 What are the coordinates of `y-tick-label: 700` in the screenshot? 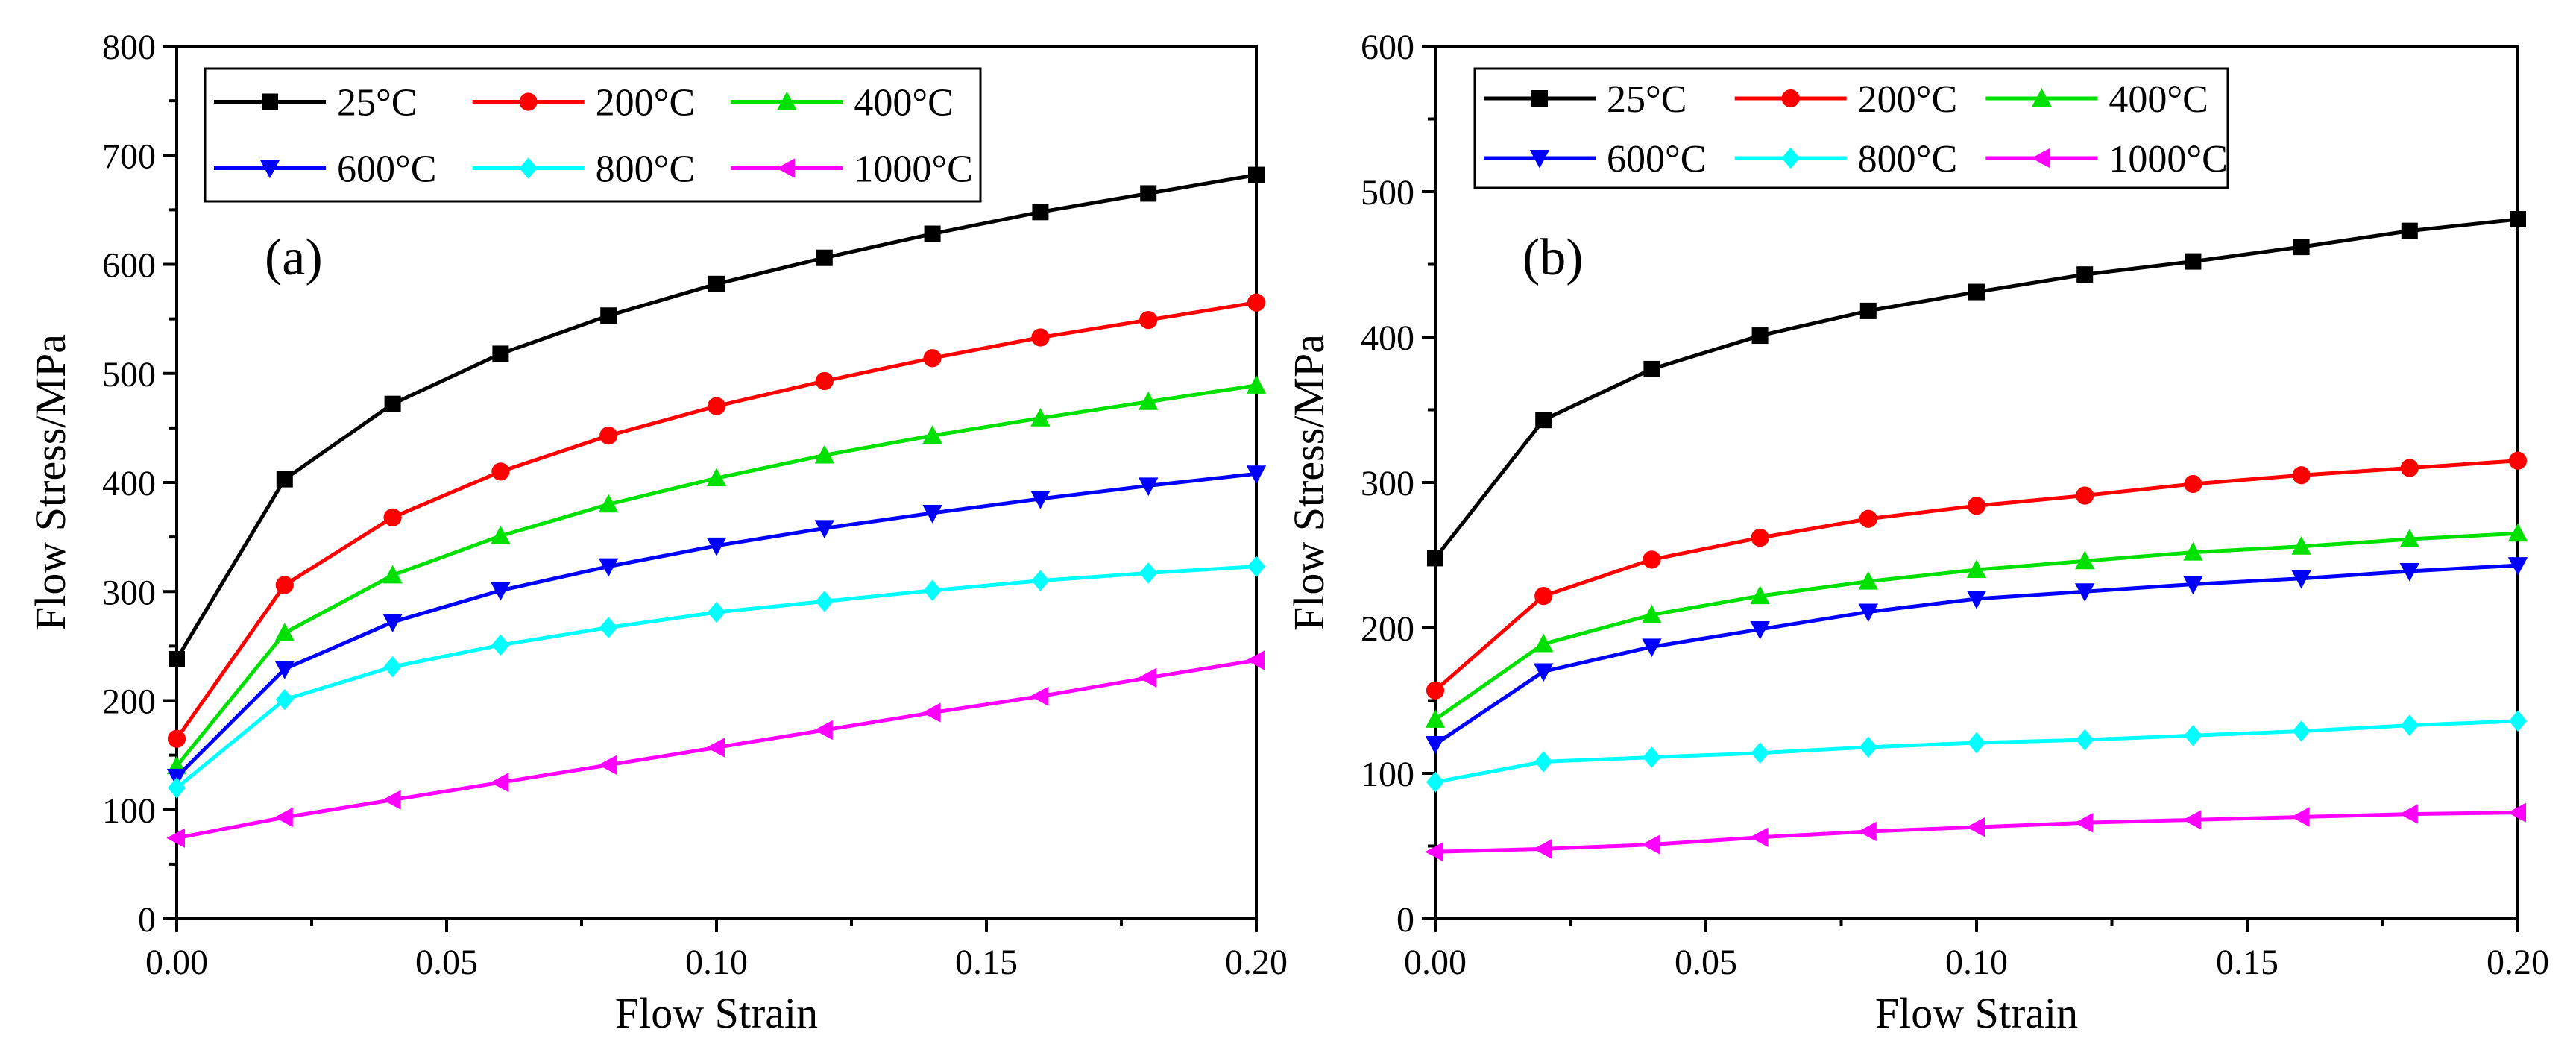 It's located at (129, 156).